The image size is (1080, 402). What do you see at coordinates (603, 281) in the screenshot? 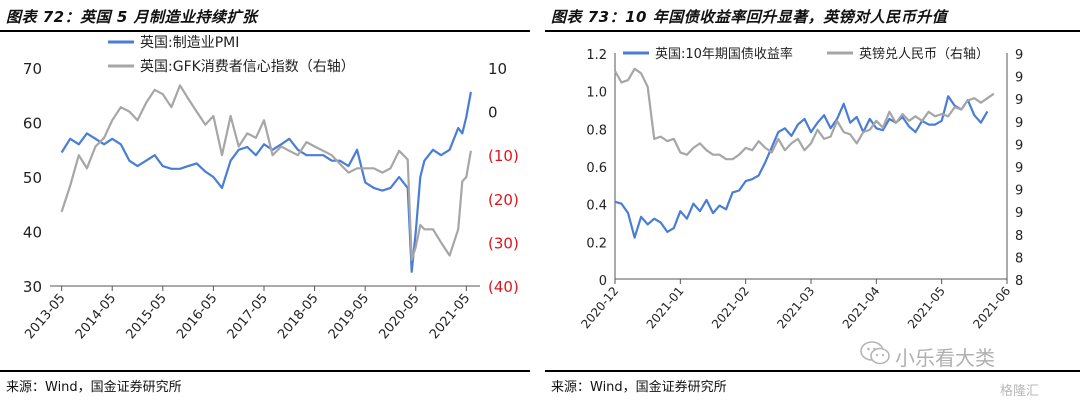
I see `y-left-tick-label: 0` at bounding box center [603, 281].